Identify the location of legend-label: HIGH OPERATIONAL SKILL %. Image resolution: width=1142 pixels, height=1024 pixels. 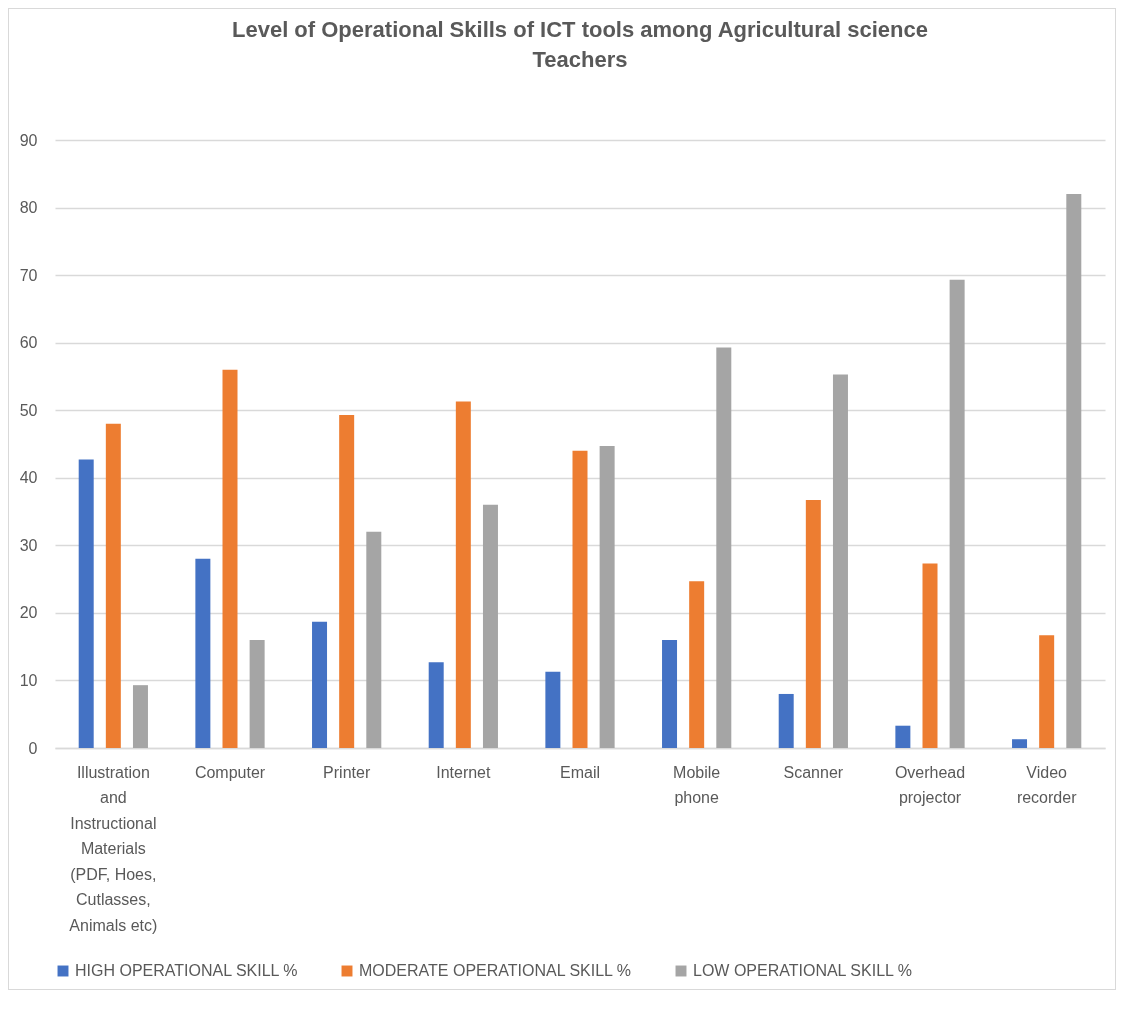
(186, 970).